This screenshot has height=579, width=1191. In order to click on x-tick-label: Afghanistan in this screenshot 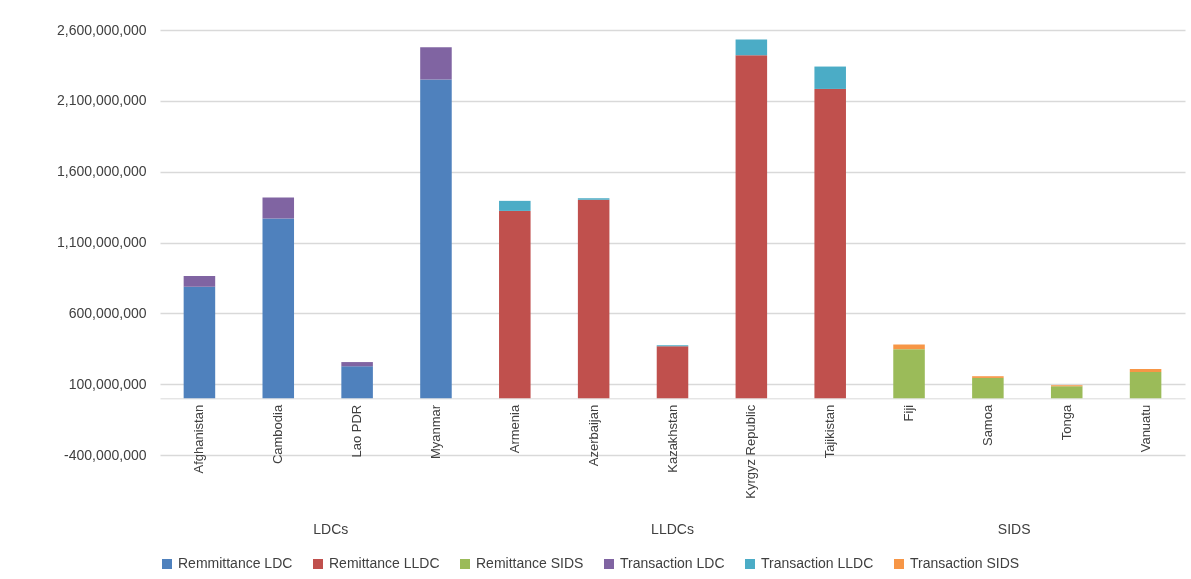, I will do `click(199, 439)`.